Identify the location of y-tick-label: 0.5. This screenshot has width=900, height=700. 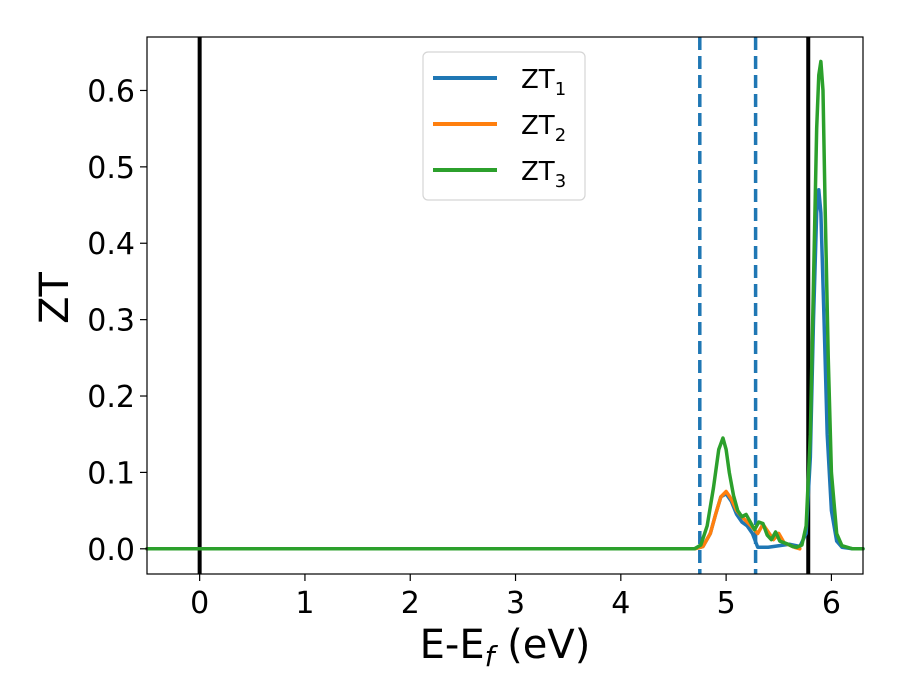
(111, 168).